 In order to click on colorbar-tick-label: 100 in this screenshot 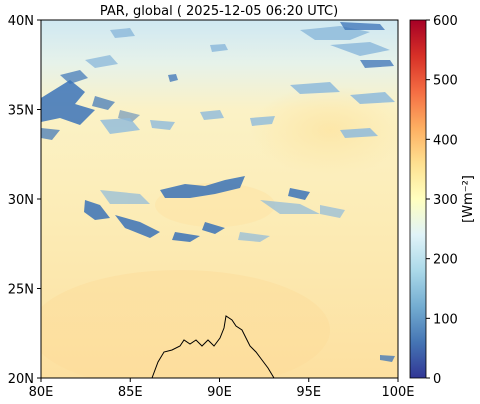, I will do `click(445, 319)`.